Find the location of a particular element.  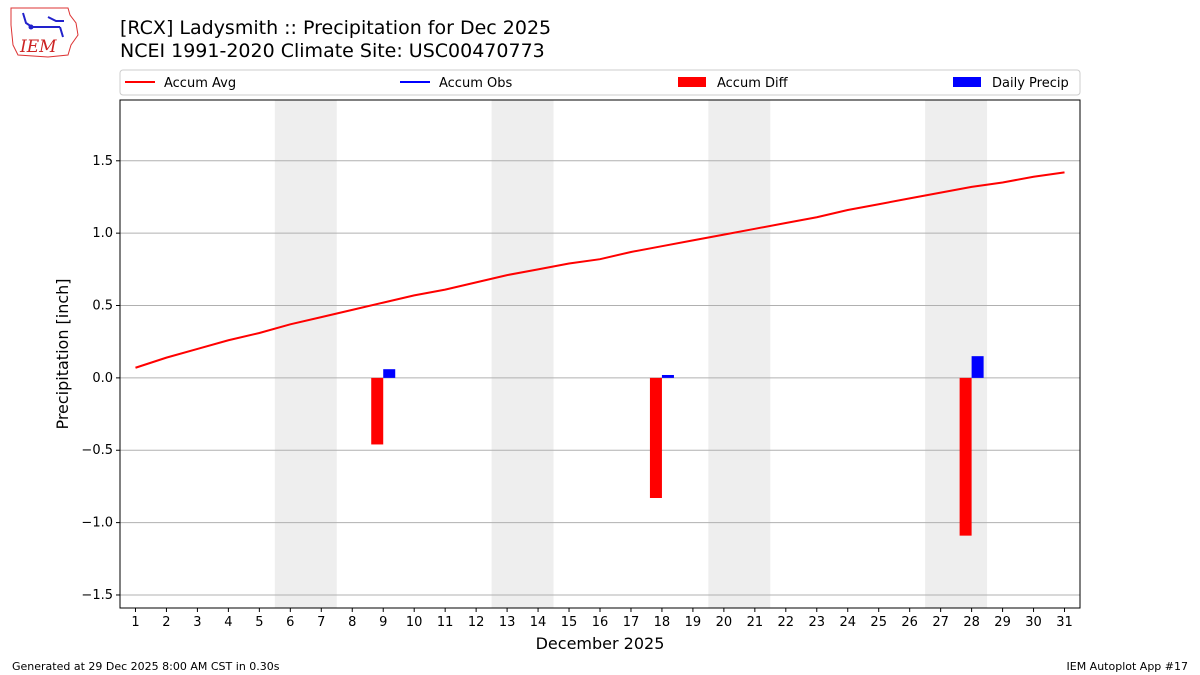

x-tick-label: 5 is located at coordinates (259, 622).